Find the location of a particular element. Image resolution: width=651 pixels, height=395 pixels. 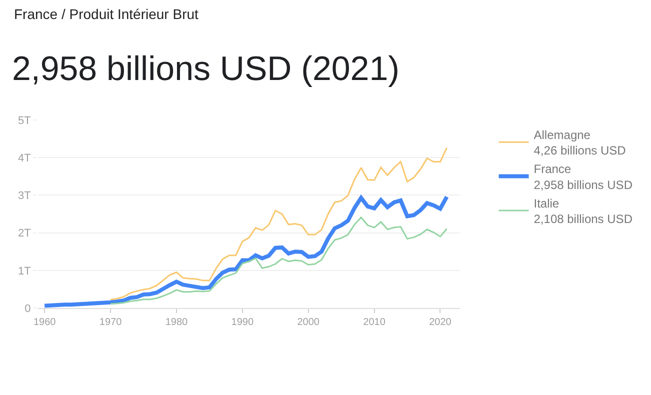

x-tick-label: 1960 is located at coordinates (44, 322).